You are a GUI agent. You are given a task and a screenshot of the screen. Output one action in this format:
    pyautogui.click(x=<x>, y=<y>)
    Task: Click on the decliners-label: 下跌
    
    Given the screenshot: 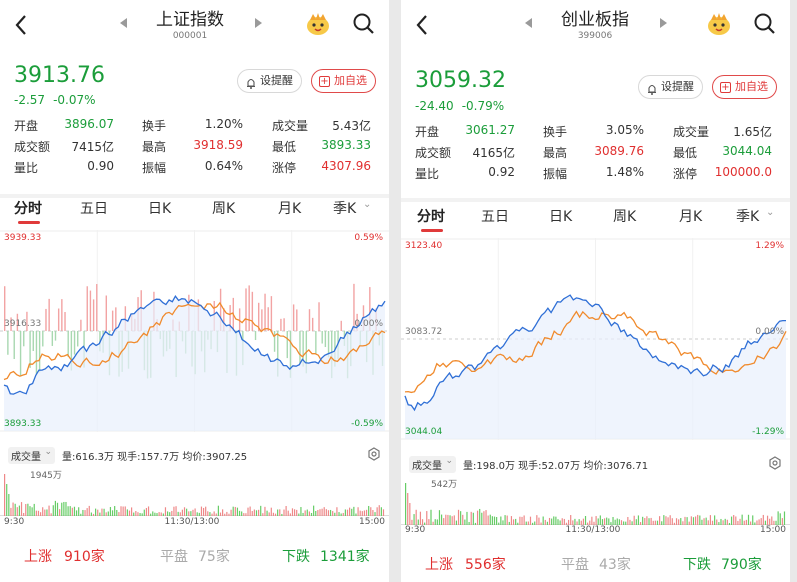 What is the action you would take?
    pyautogui.click(x=296, y=557)
    